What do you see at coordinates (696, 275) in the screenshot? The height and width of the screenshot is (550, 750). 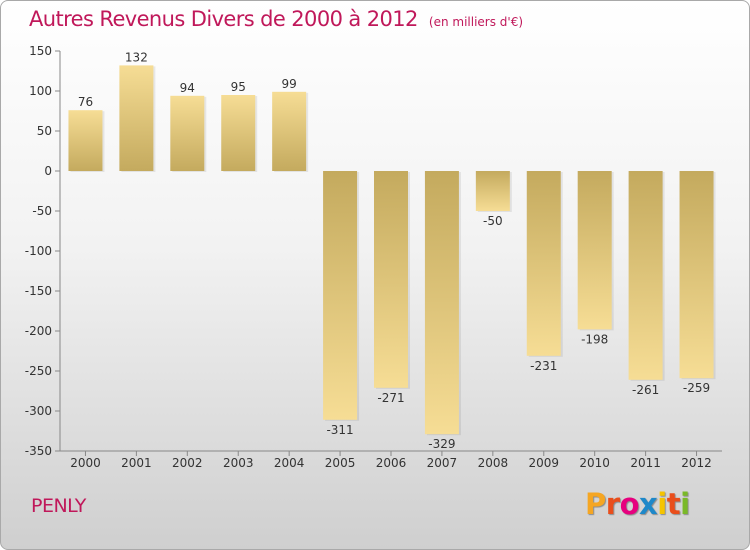 I see `bar-2012` at bounding box center [696, 275].